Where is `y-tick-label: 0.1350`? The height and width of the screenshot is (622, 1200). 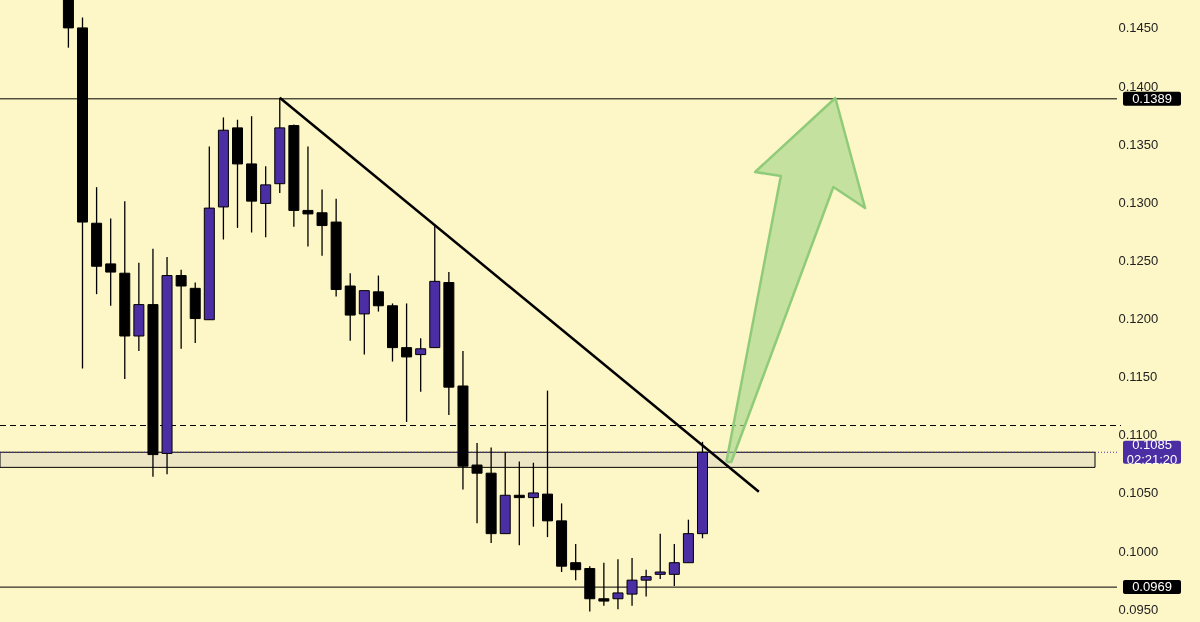
y-tick-label: 0.1350 is located at coordinates (1138, 144).